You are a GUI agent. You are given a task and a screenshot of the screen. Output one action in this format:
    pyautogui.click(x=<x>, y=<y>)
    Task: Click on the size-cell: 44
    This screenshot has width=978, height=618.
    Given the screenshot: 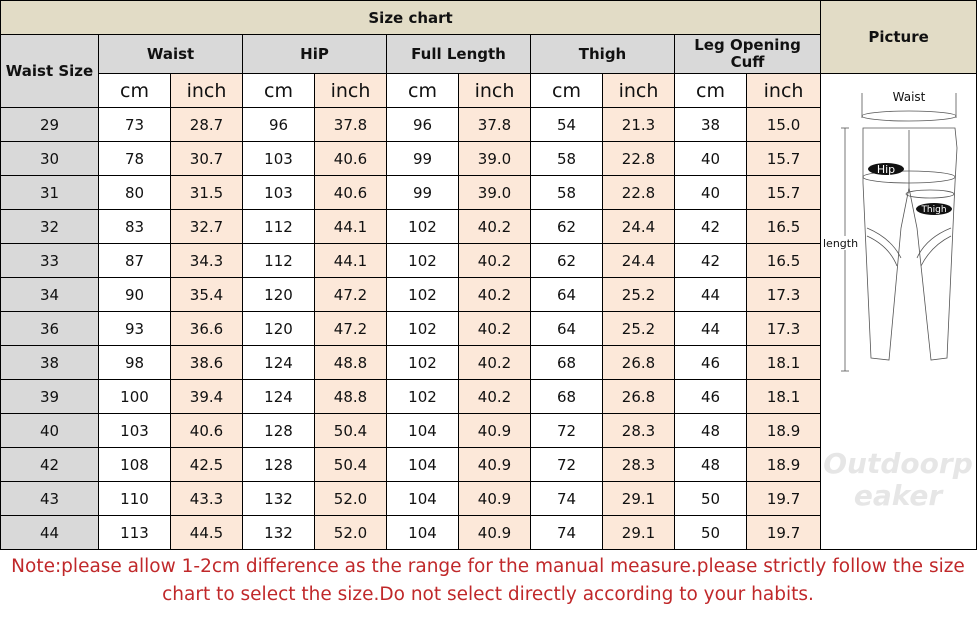 What is the action you would take?
    pyautogui.click(x=49, y=532)
    